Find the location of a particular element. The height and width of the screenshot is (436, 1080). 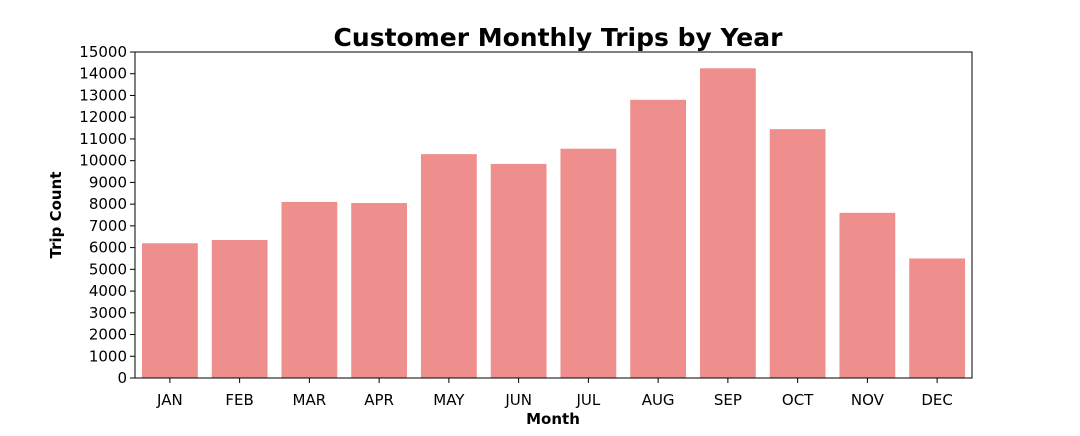

y-tick-label: 10000 is located at coordinates (103, 161).